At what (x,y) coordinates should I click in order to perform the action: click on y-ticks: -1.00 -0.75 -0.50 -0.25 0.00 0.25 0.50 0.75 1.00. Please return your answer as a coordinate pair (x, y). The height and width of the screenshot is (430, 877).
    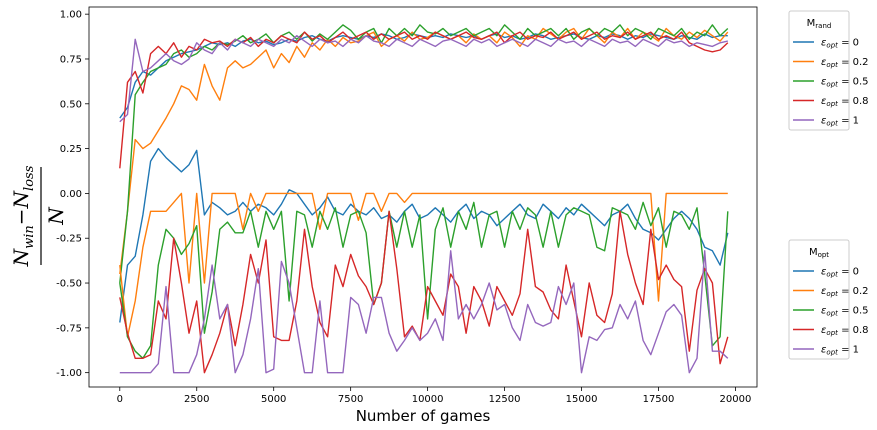
    Looking at the image, I should click on (72, 194).